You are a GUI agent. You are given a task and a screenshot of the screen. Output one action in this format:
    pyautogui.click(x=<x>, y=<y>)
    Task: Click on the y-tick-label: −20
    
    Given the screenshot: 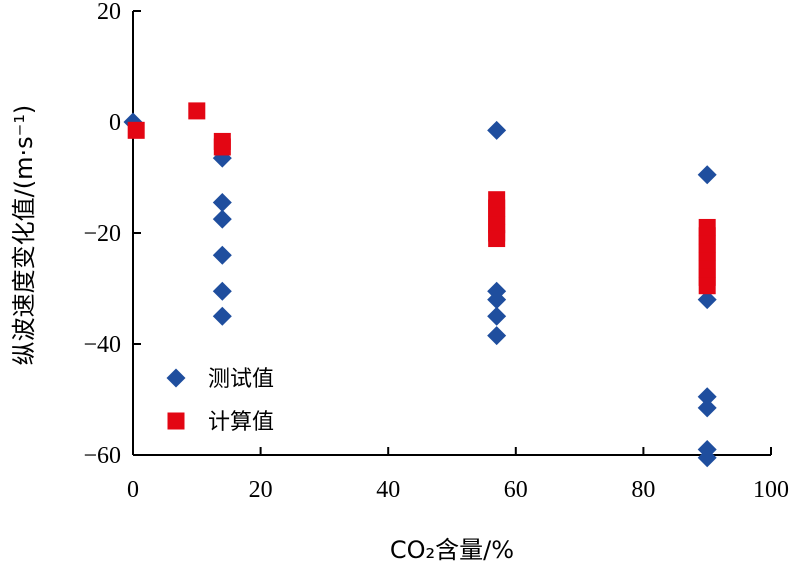 What is the action you would take?
    pyautogui.click(x=102, y=234)
    